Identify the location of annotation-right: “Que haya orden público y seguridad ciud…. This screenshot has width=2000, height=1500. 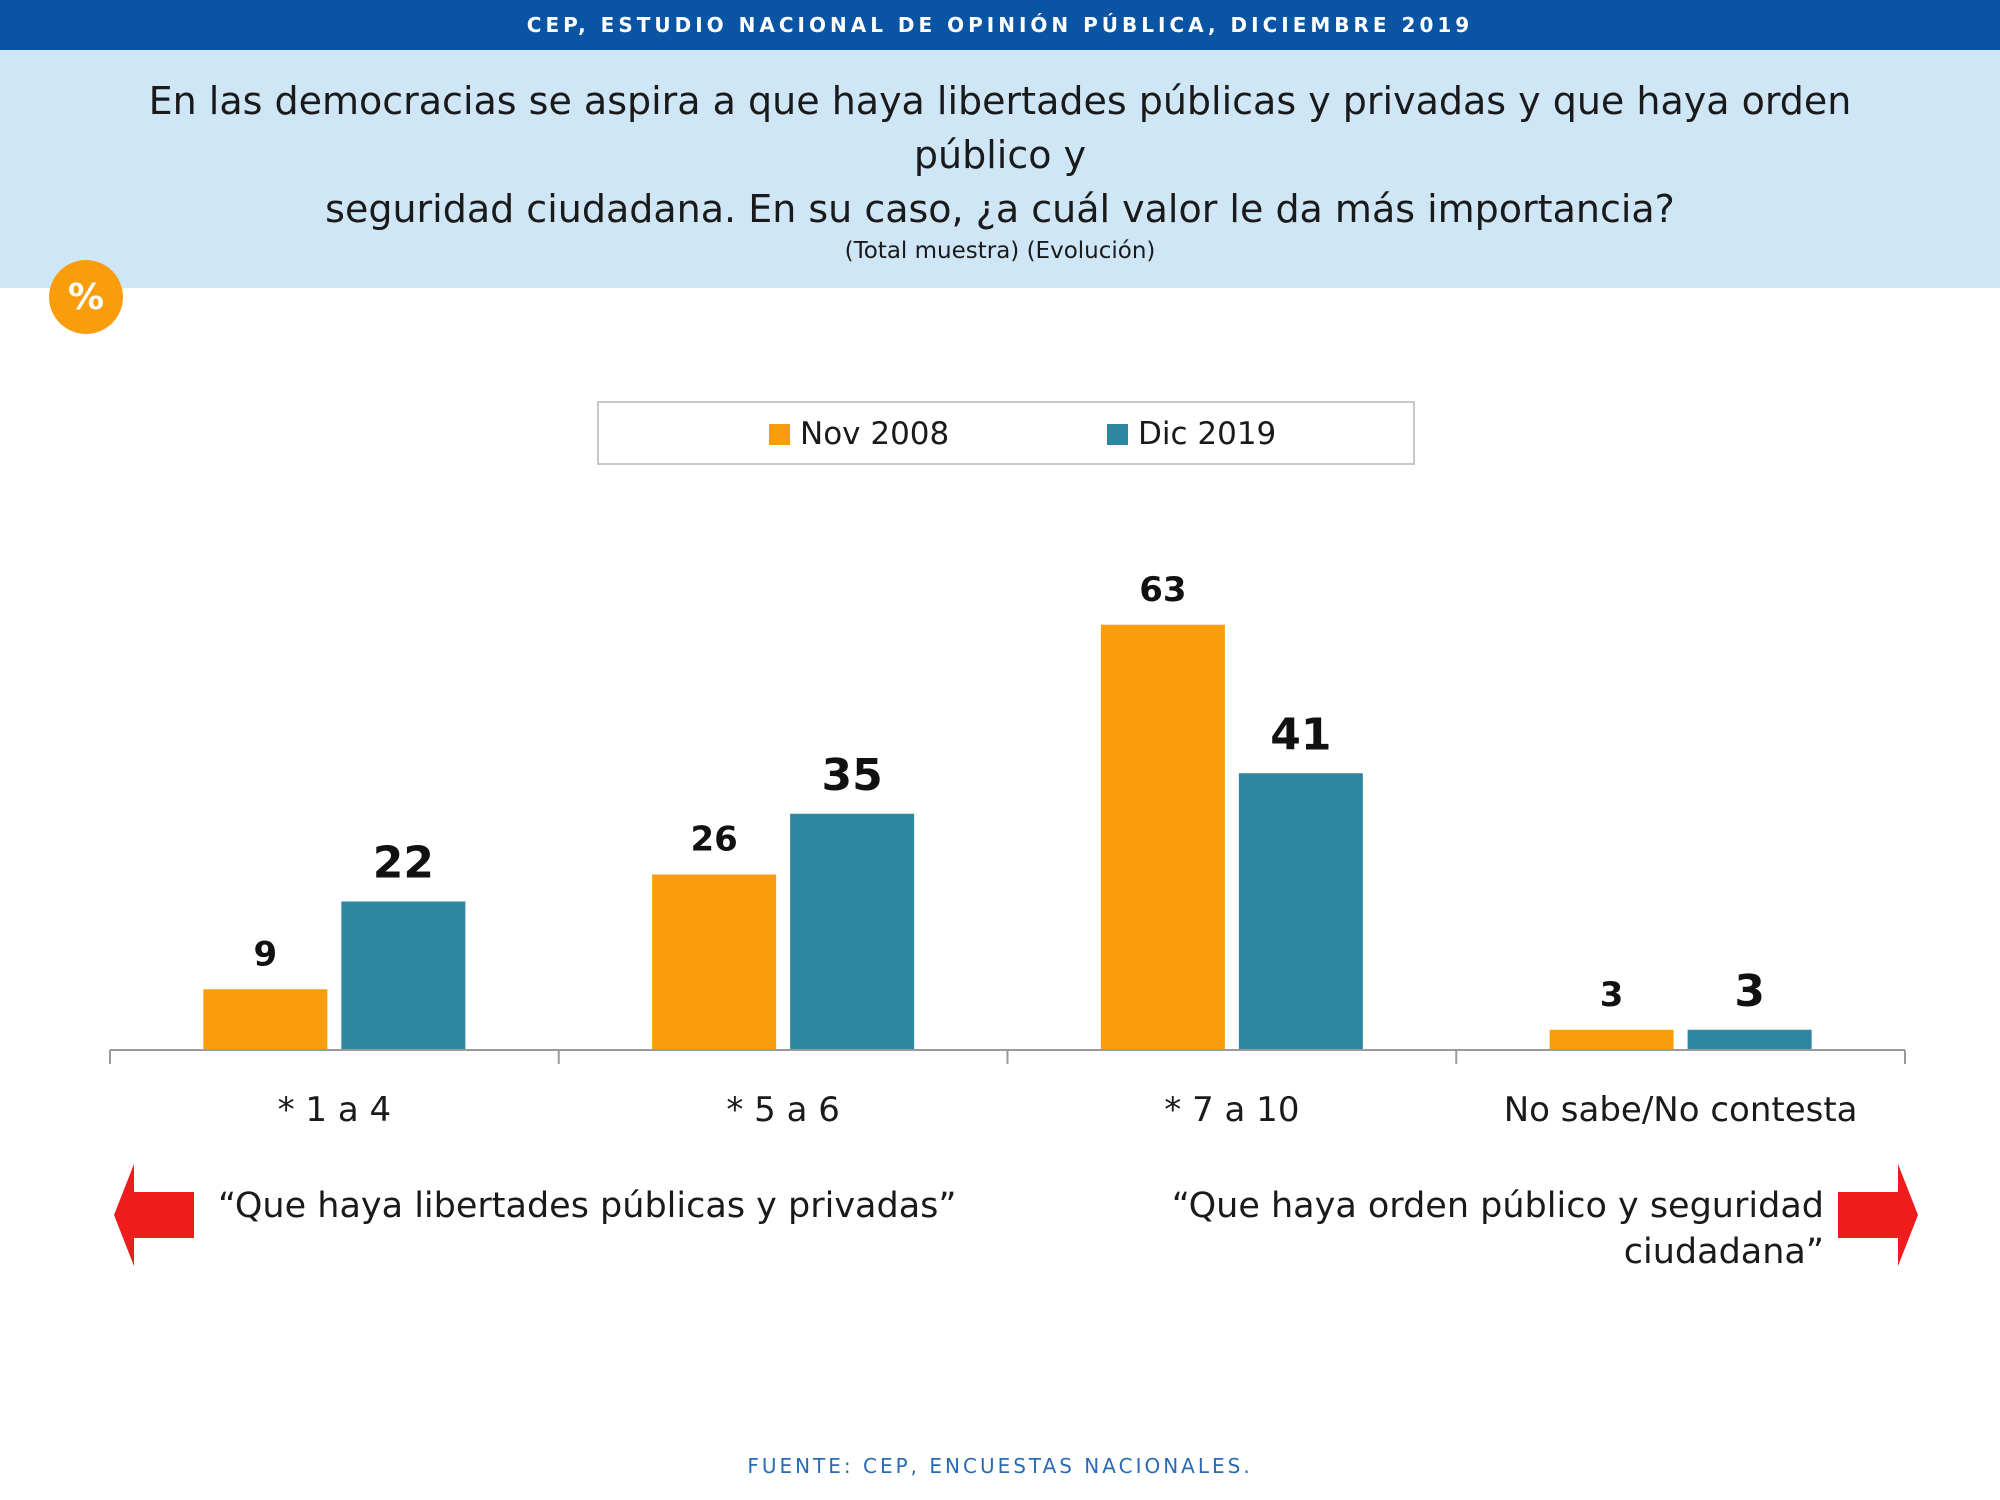
(1482, 1229).